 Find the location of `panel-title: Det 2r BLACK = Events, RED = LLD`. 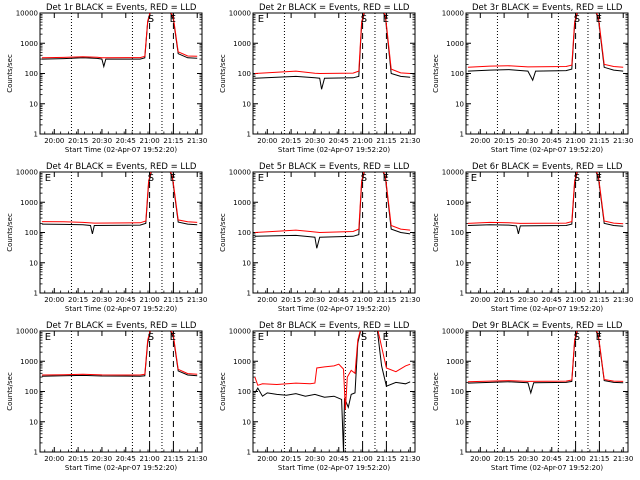

panel-title: Det 2r BLACK = Events, RED = LLD is located at coordinates (334, 8).